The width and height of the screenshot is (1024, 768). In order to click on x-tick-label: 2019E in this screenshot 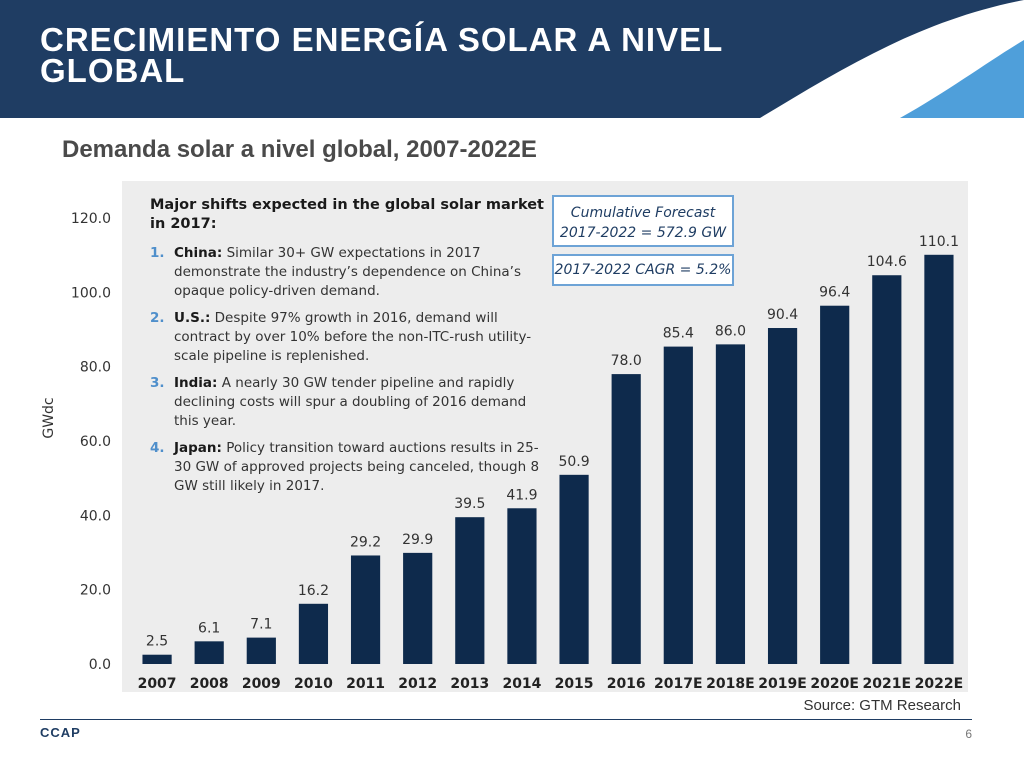, I will do `click(782, 684)`.